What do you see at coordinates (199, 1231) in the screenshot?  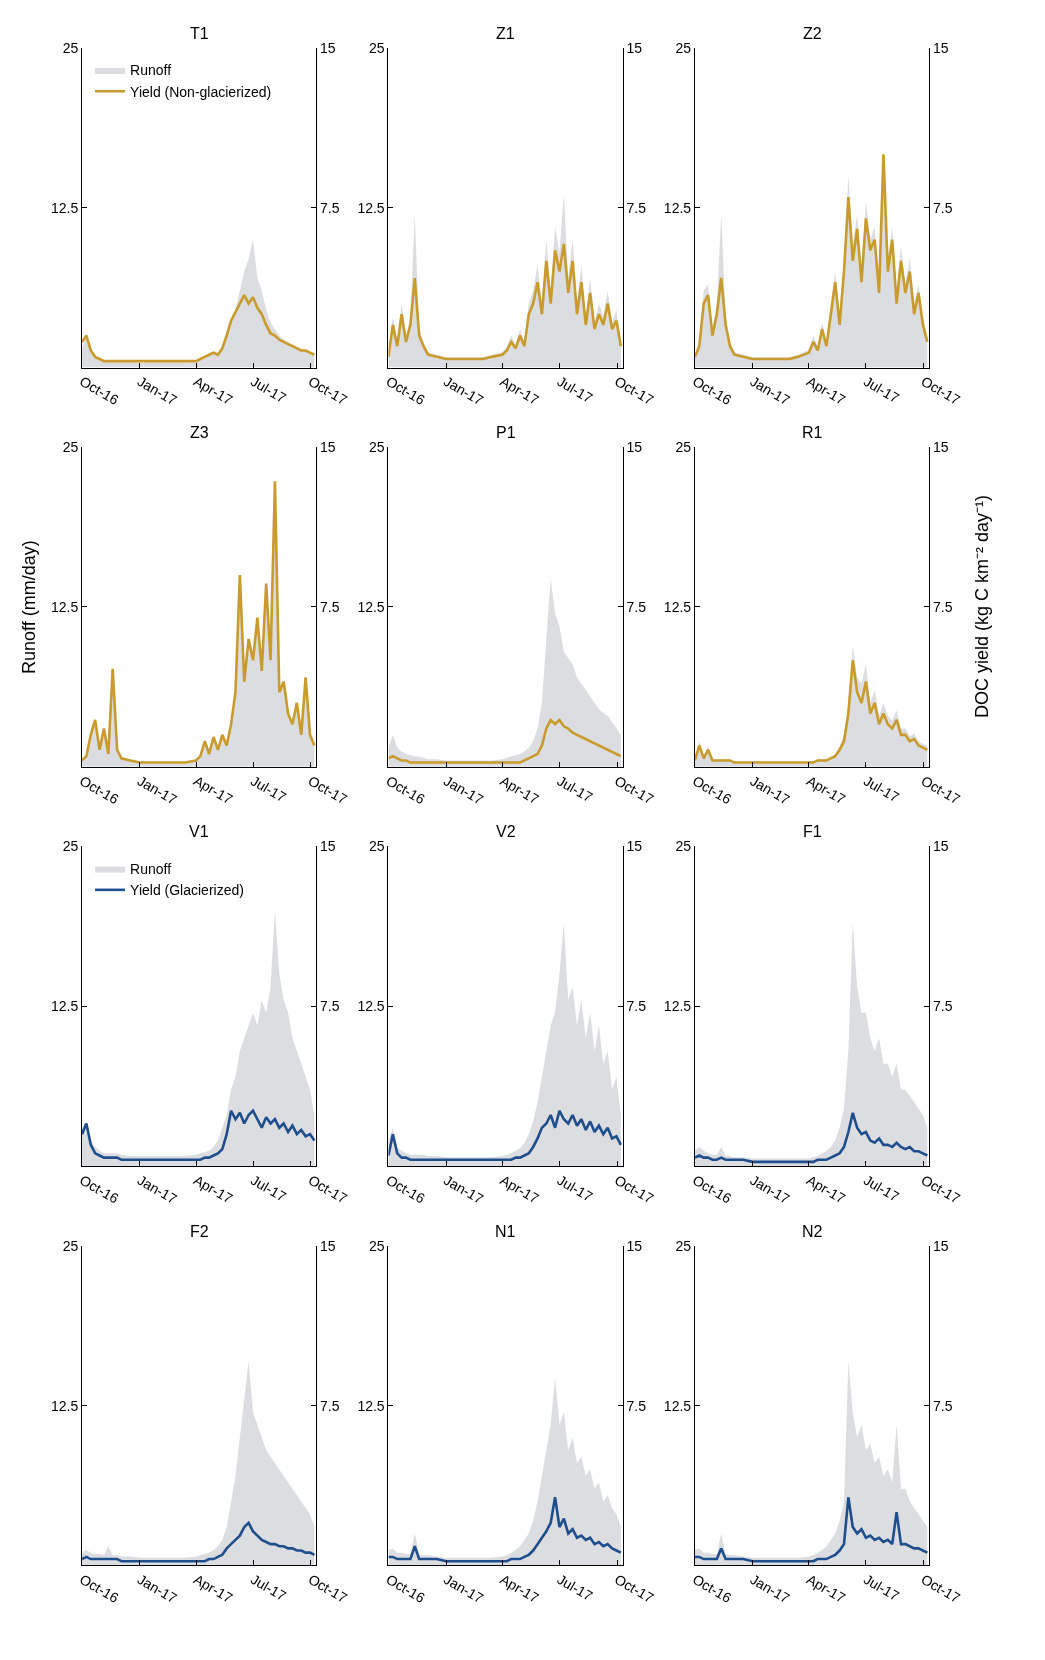 I see `chart-title: F2` at bounding box center [199, 1231].